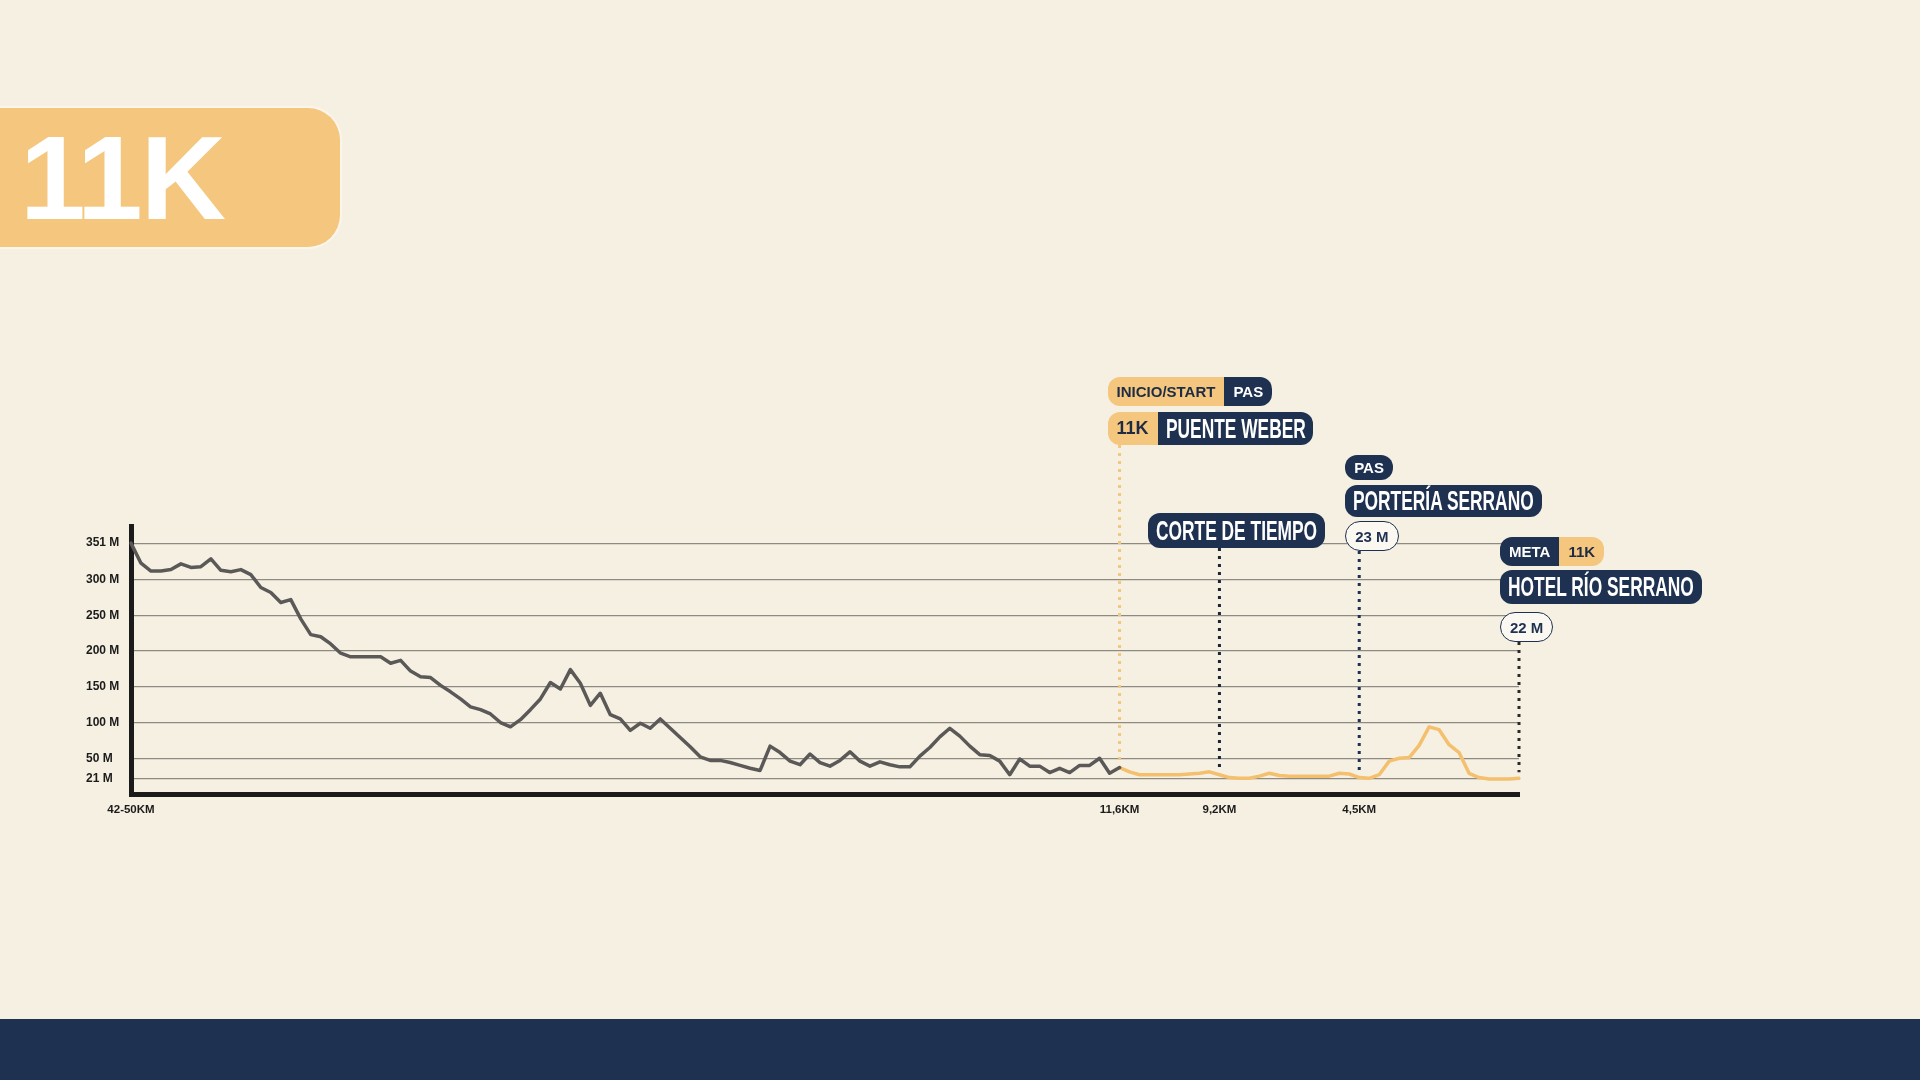 The height and width of the screenshot is (1080, 1920). I want to click on y-tick-label: 351 M, so click(103, 542).